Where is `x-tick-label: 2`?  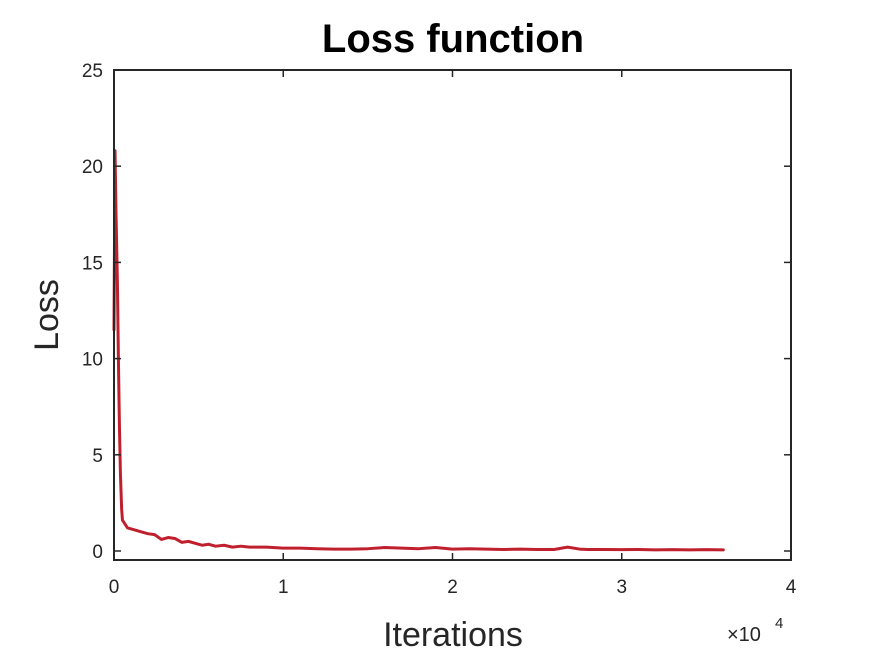 x-tick-label: 2 is located at coordinates (452, 587).